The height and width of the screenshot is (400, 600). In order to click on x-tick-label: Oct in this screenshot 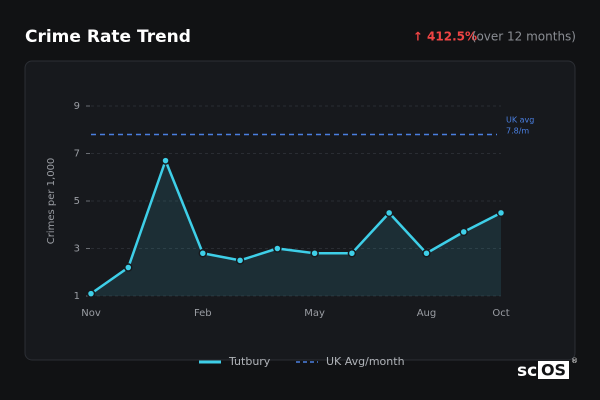, I will do `click(500, 313)`.